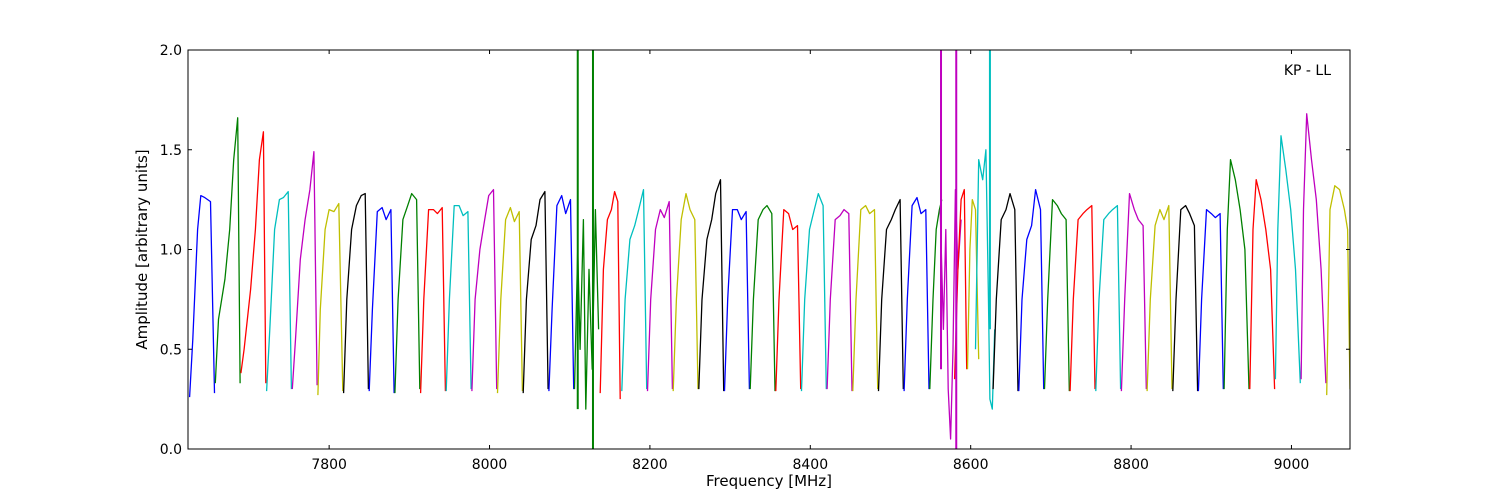  Describe the element at coordinates (329, 465) in the screenshot. I see `x-tick-label: 7800` at that location.